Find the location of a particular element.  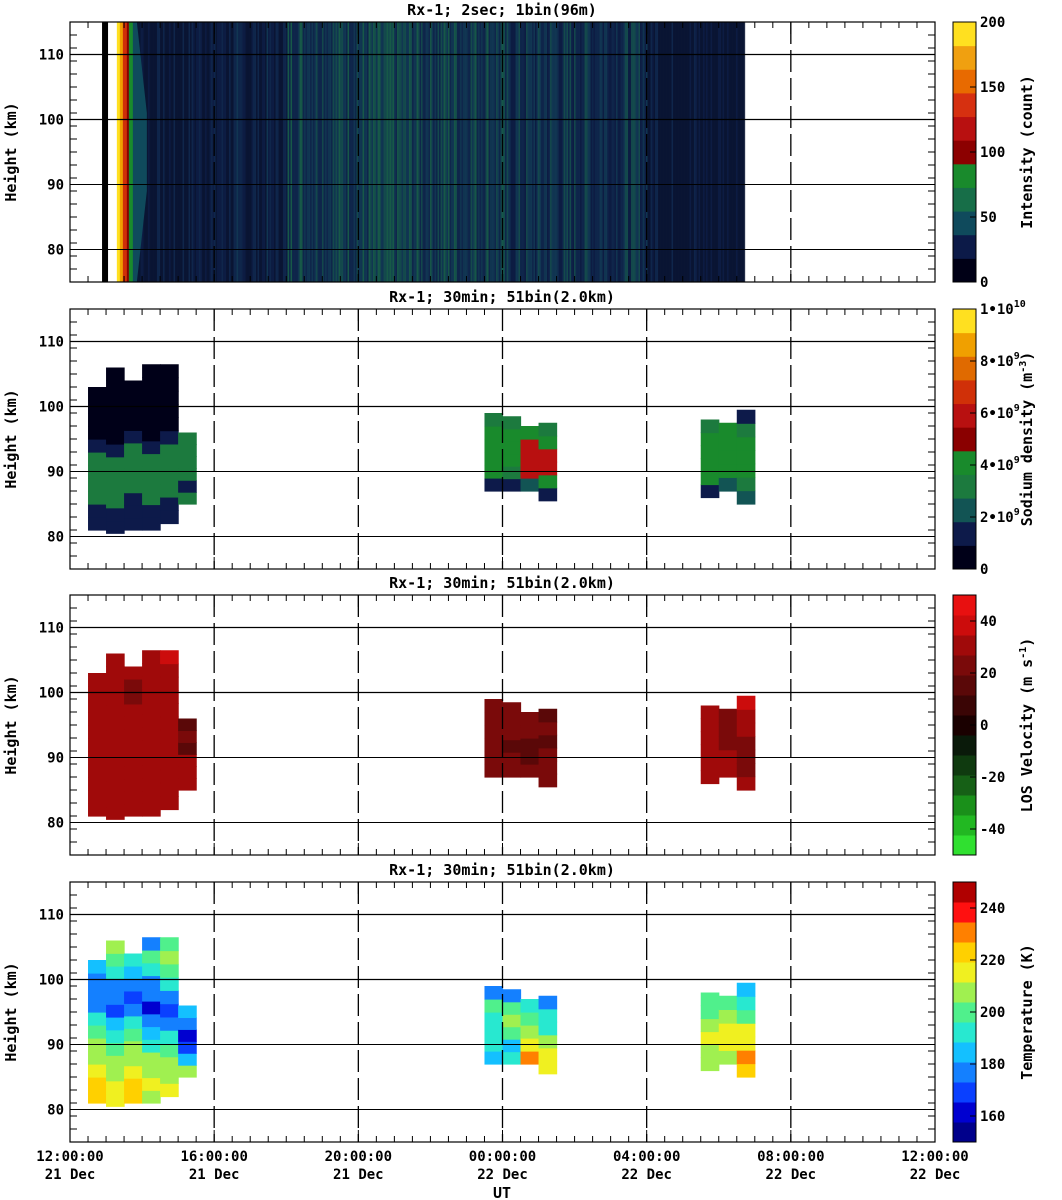

colorbar-tick-label: 6•109 is located at coordinates (1000, 412).